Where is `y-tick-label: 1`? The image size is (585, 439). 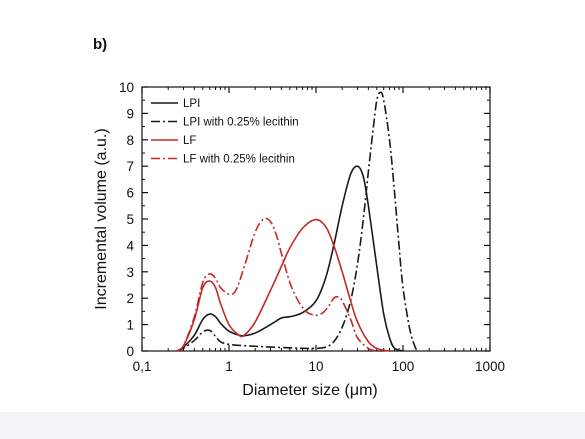
y-tick-label: 1 is located at coordinates (130, 325).